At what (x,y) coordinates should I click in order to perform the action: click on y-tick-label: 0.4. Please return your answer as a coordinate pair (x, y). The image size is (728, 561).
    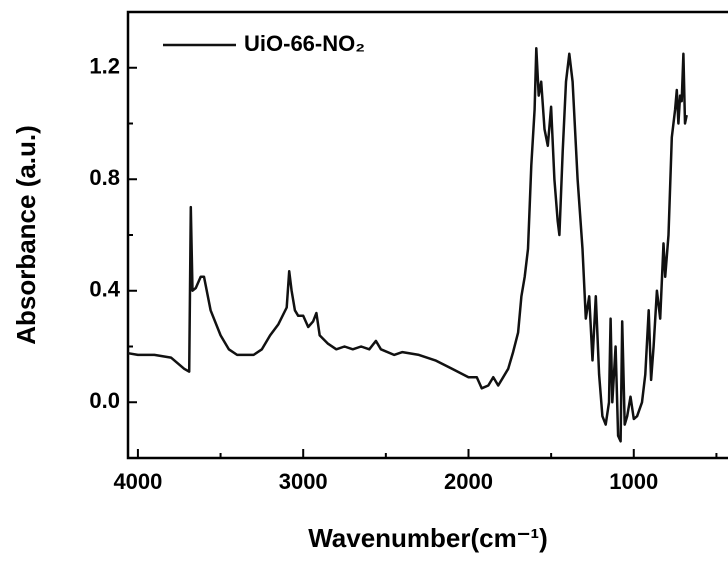
    Looking at the image, I should click on (104, 289).